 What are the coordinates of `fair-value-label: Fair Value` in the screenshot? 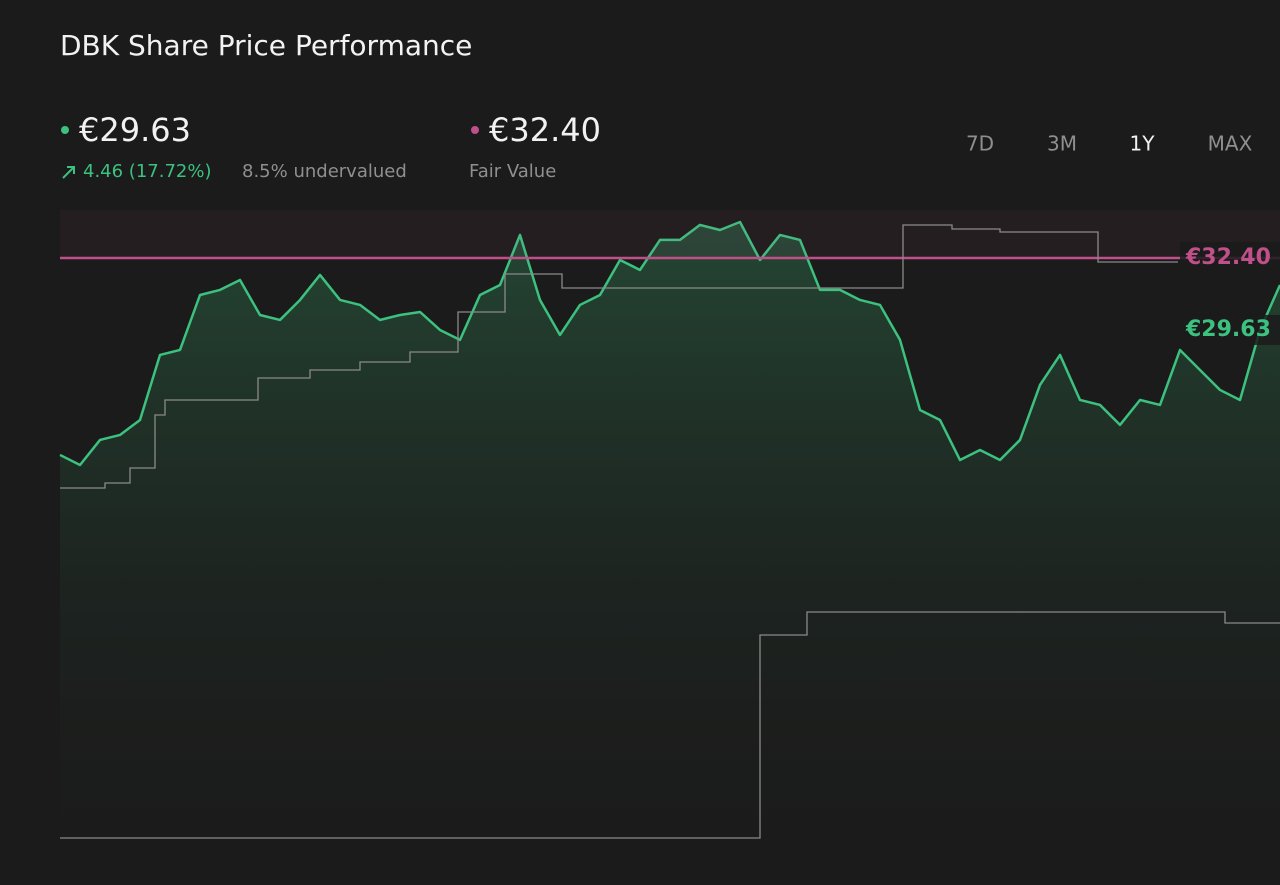 It's located at (512, 171).